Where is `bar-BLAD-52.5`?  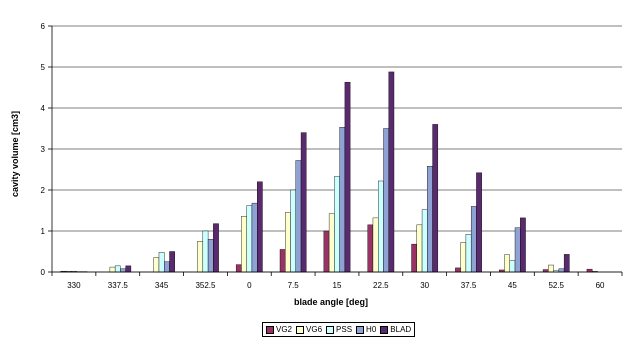 bar-BLAD-52.5 is located at coordinates (566, 263).